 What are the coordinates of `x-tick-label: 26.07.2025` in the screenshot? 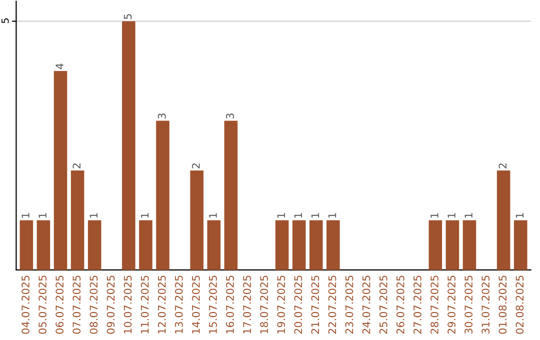 It's located at (400, 305).